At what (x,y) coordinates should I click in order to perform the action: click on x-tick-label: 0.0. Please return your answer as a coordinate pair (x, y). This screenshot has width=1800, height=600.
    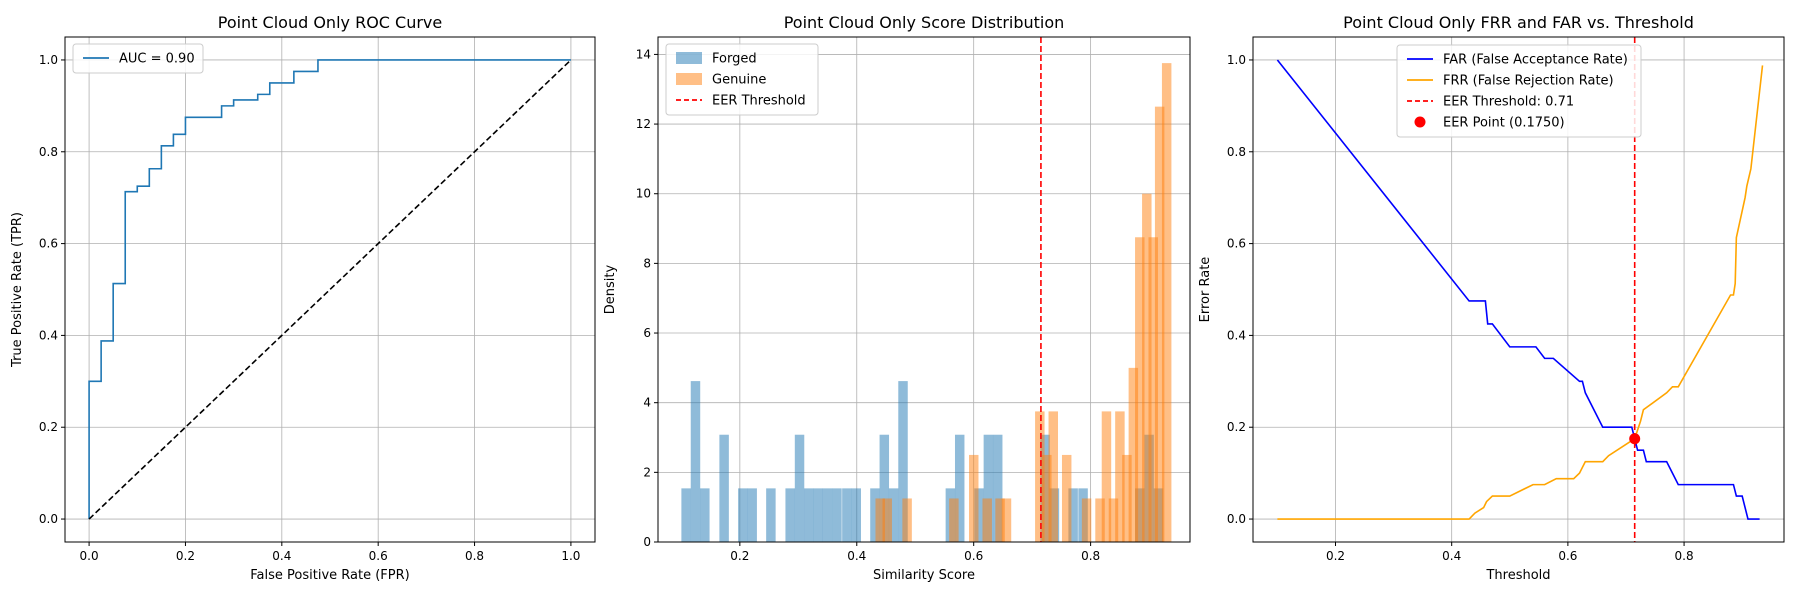
    Looking at the image, I should click on (89, 556).